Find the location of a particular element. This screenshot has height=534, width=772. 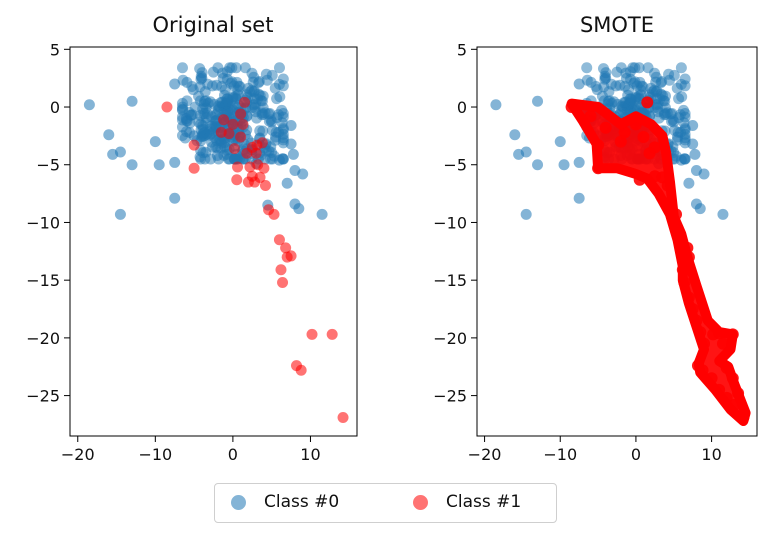

original-set-ytick-label: 0 is located at coordinates (55, 107).